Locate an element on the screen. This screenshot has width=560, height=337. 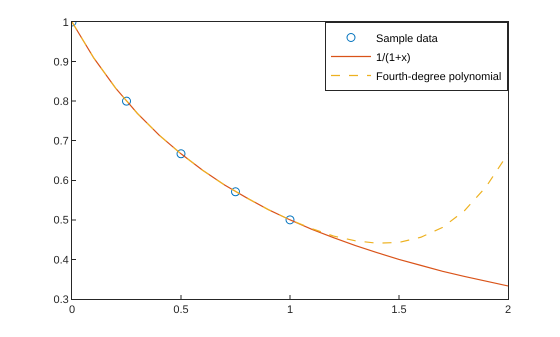
y-tick-label: 0.3 is located at coordinates (61, 300).